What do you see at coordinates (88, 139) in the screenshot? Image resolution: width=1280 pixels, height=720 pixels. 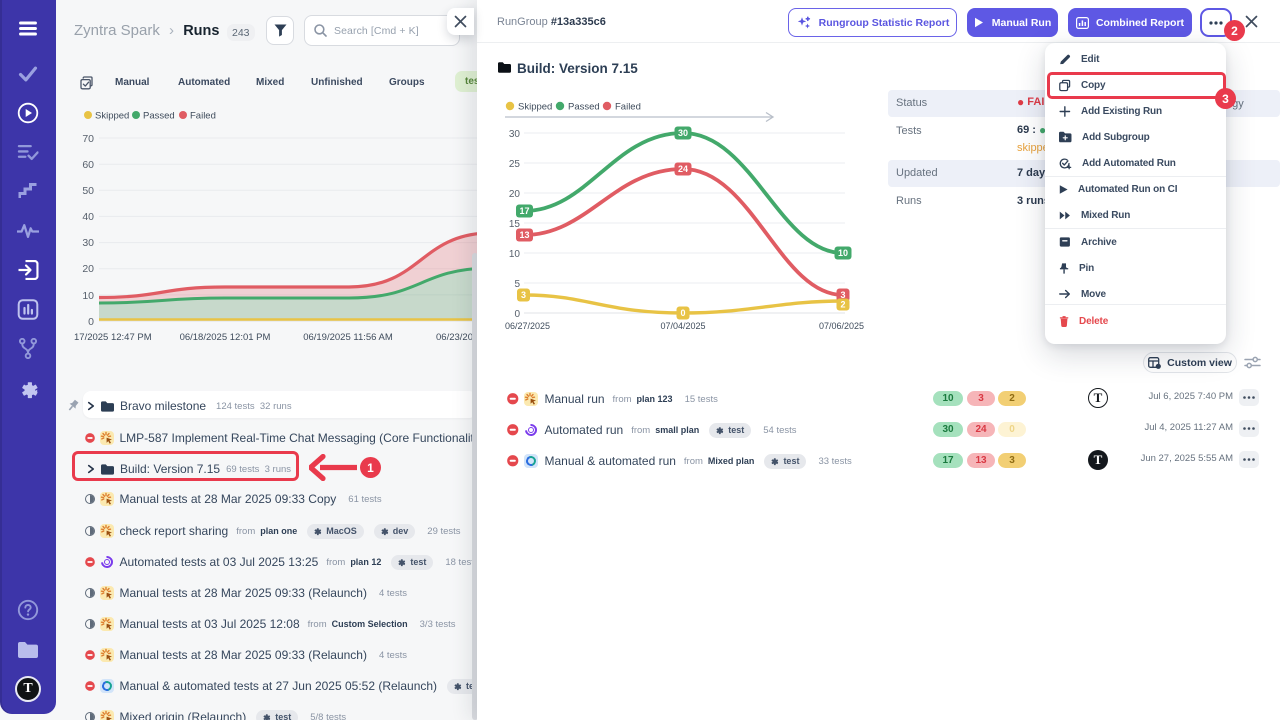 I see `svg-text: 70` at bounding box center [88, 139].